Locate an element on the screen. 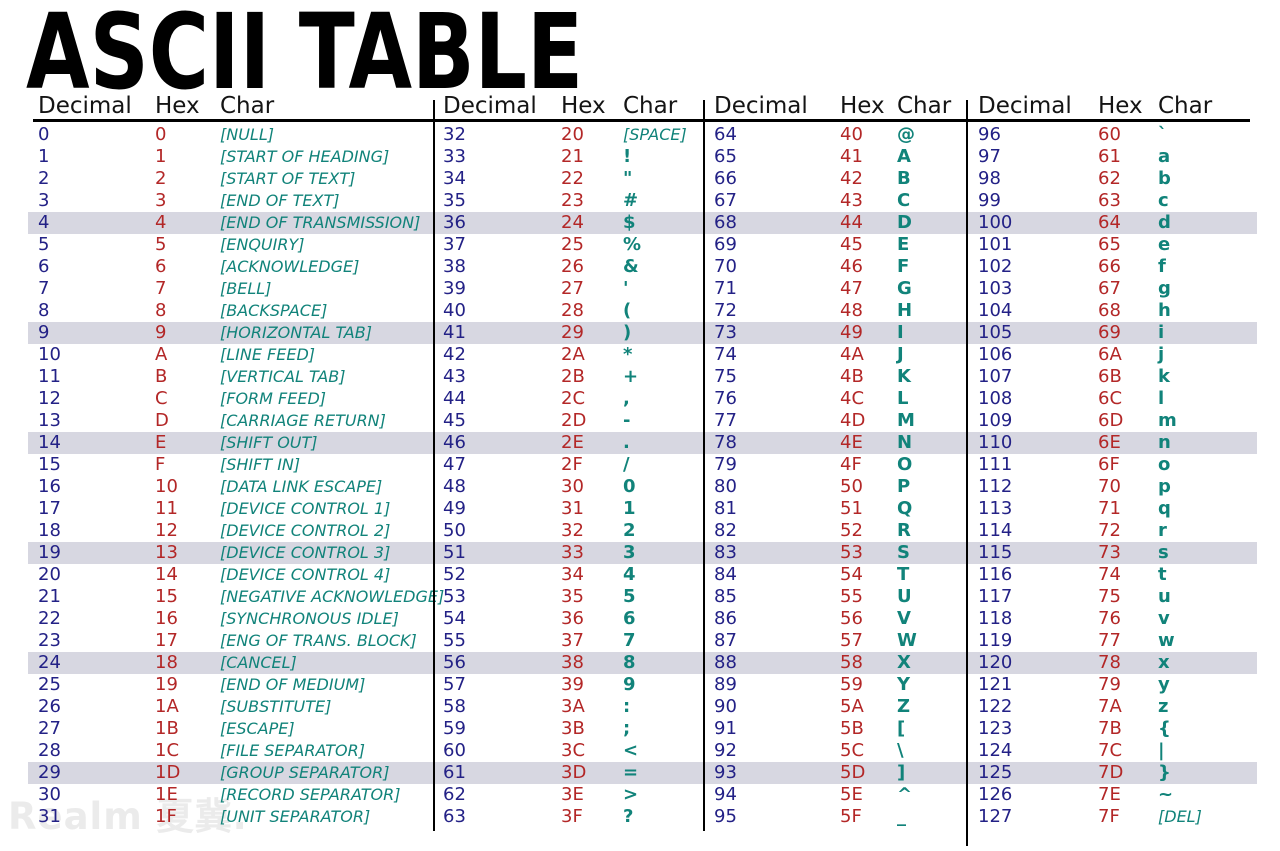 The width and height of the screenshot is (1280, 851). char-cell: H is located at coordinates (905, 310).